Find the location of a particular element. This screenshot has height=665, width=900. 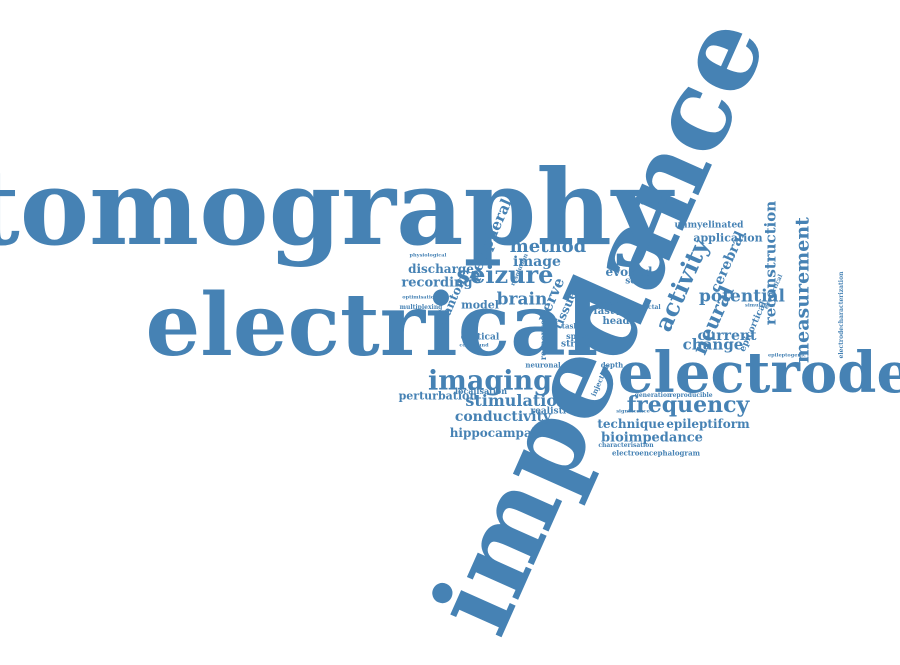

word-change: change is located at coordinates (713, 344).